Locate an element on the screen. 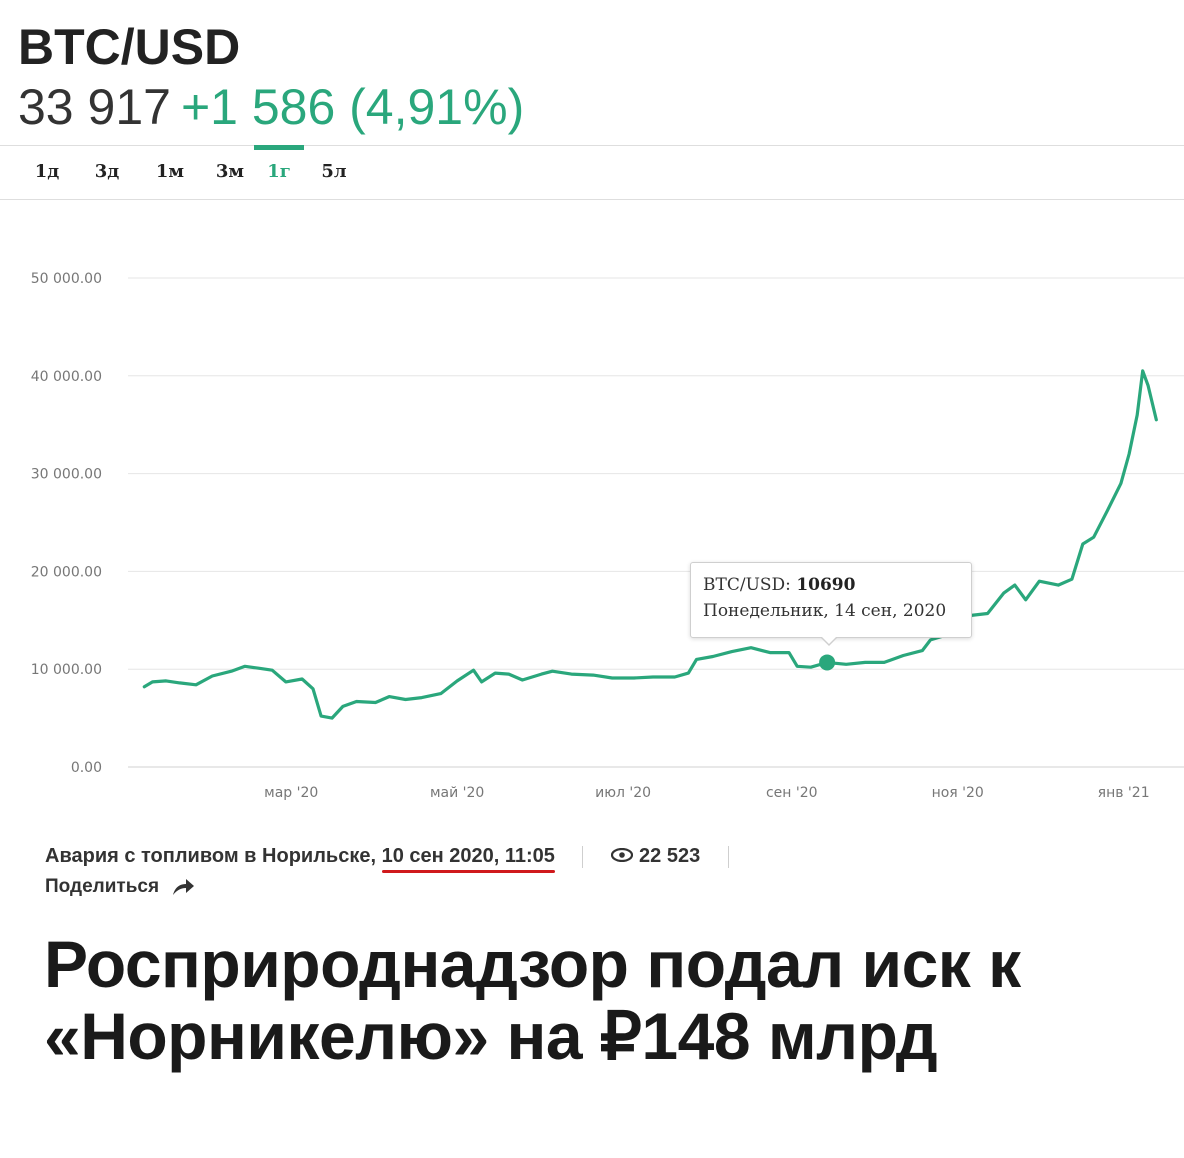 This screenshot has width=1184, height=1158. tab-1y: 1г is located at coordinates (279, 171).